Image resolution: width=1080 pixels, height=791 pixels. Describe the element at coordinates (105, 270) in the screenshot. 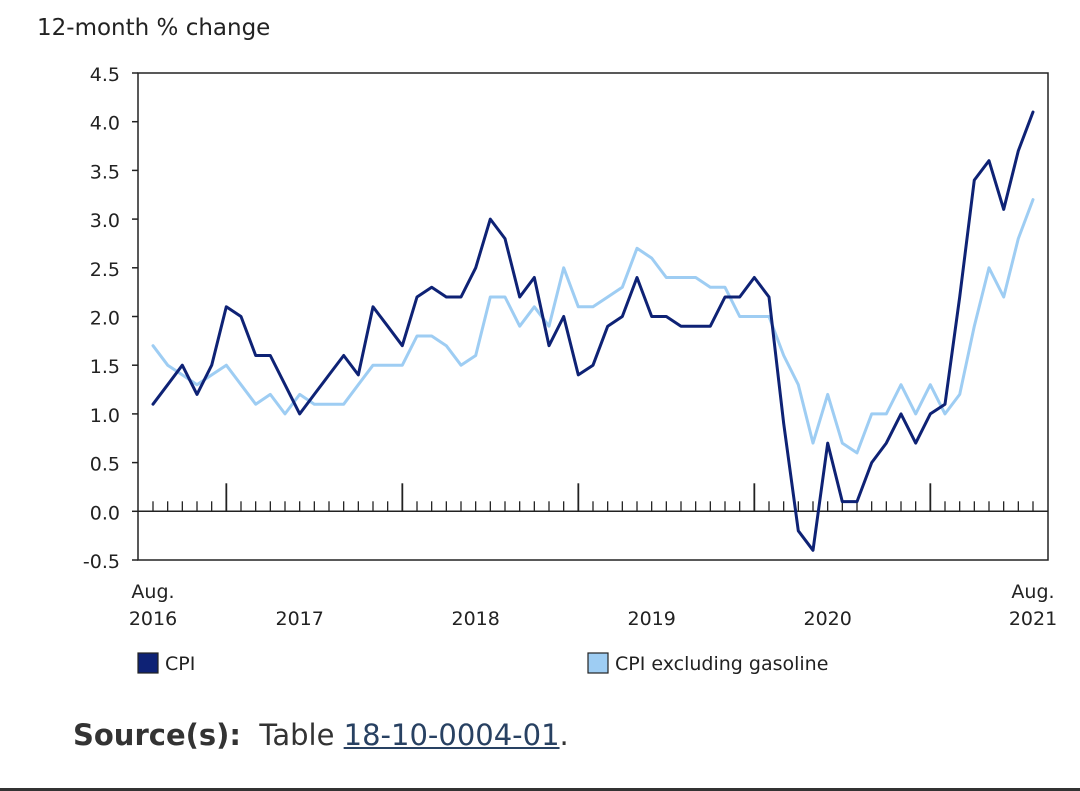

I see `y-tick-label: 2.5` at that location.